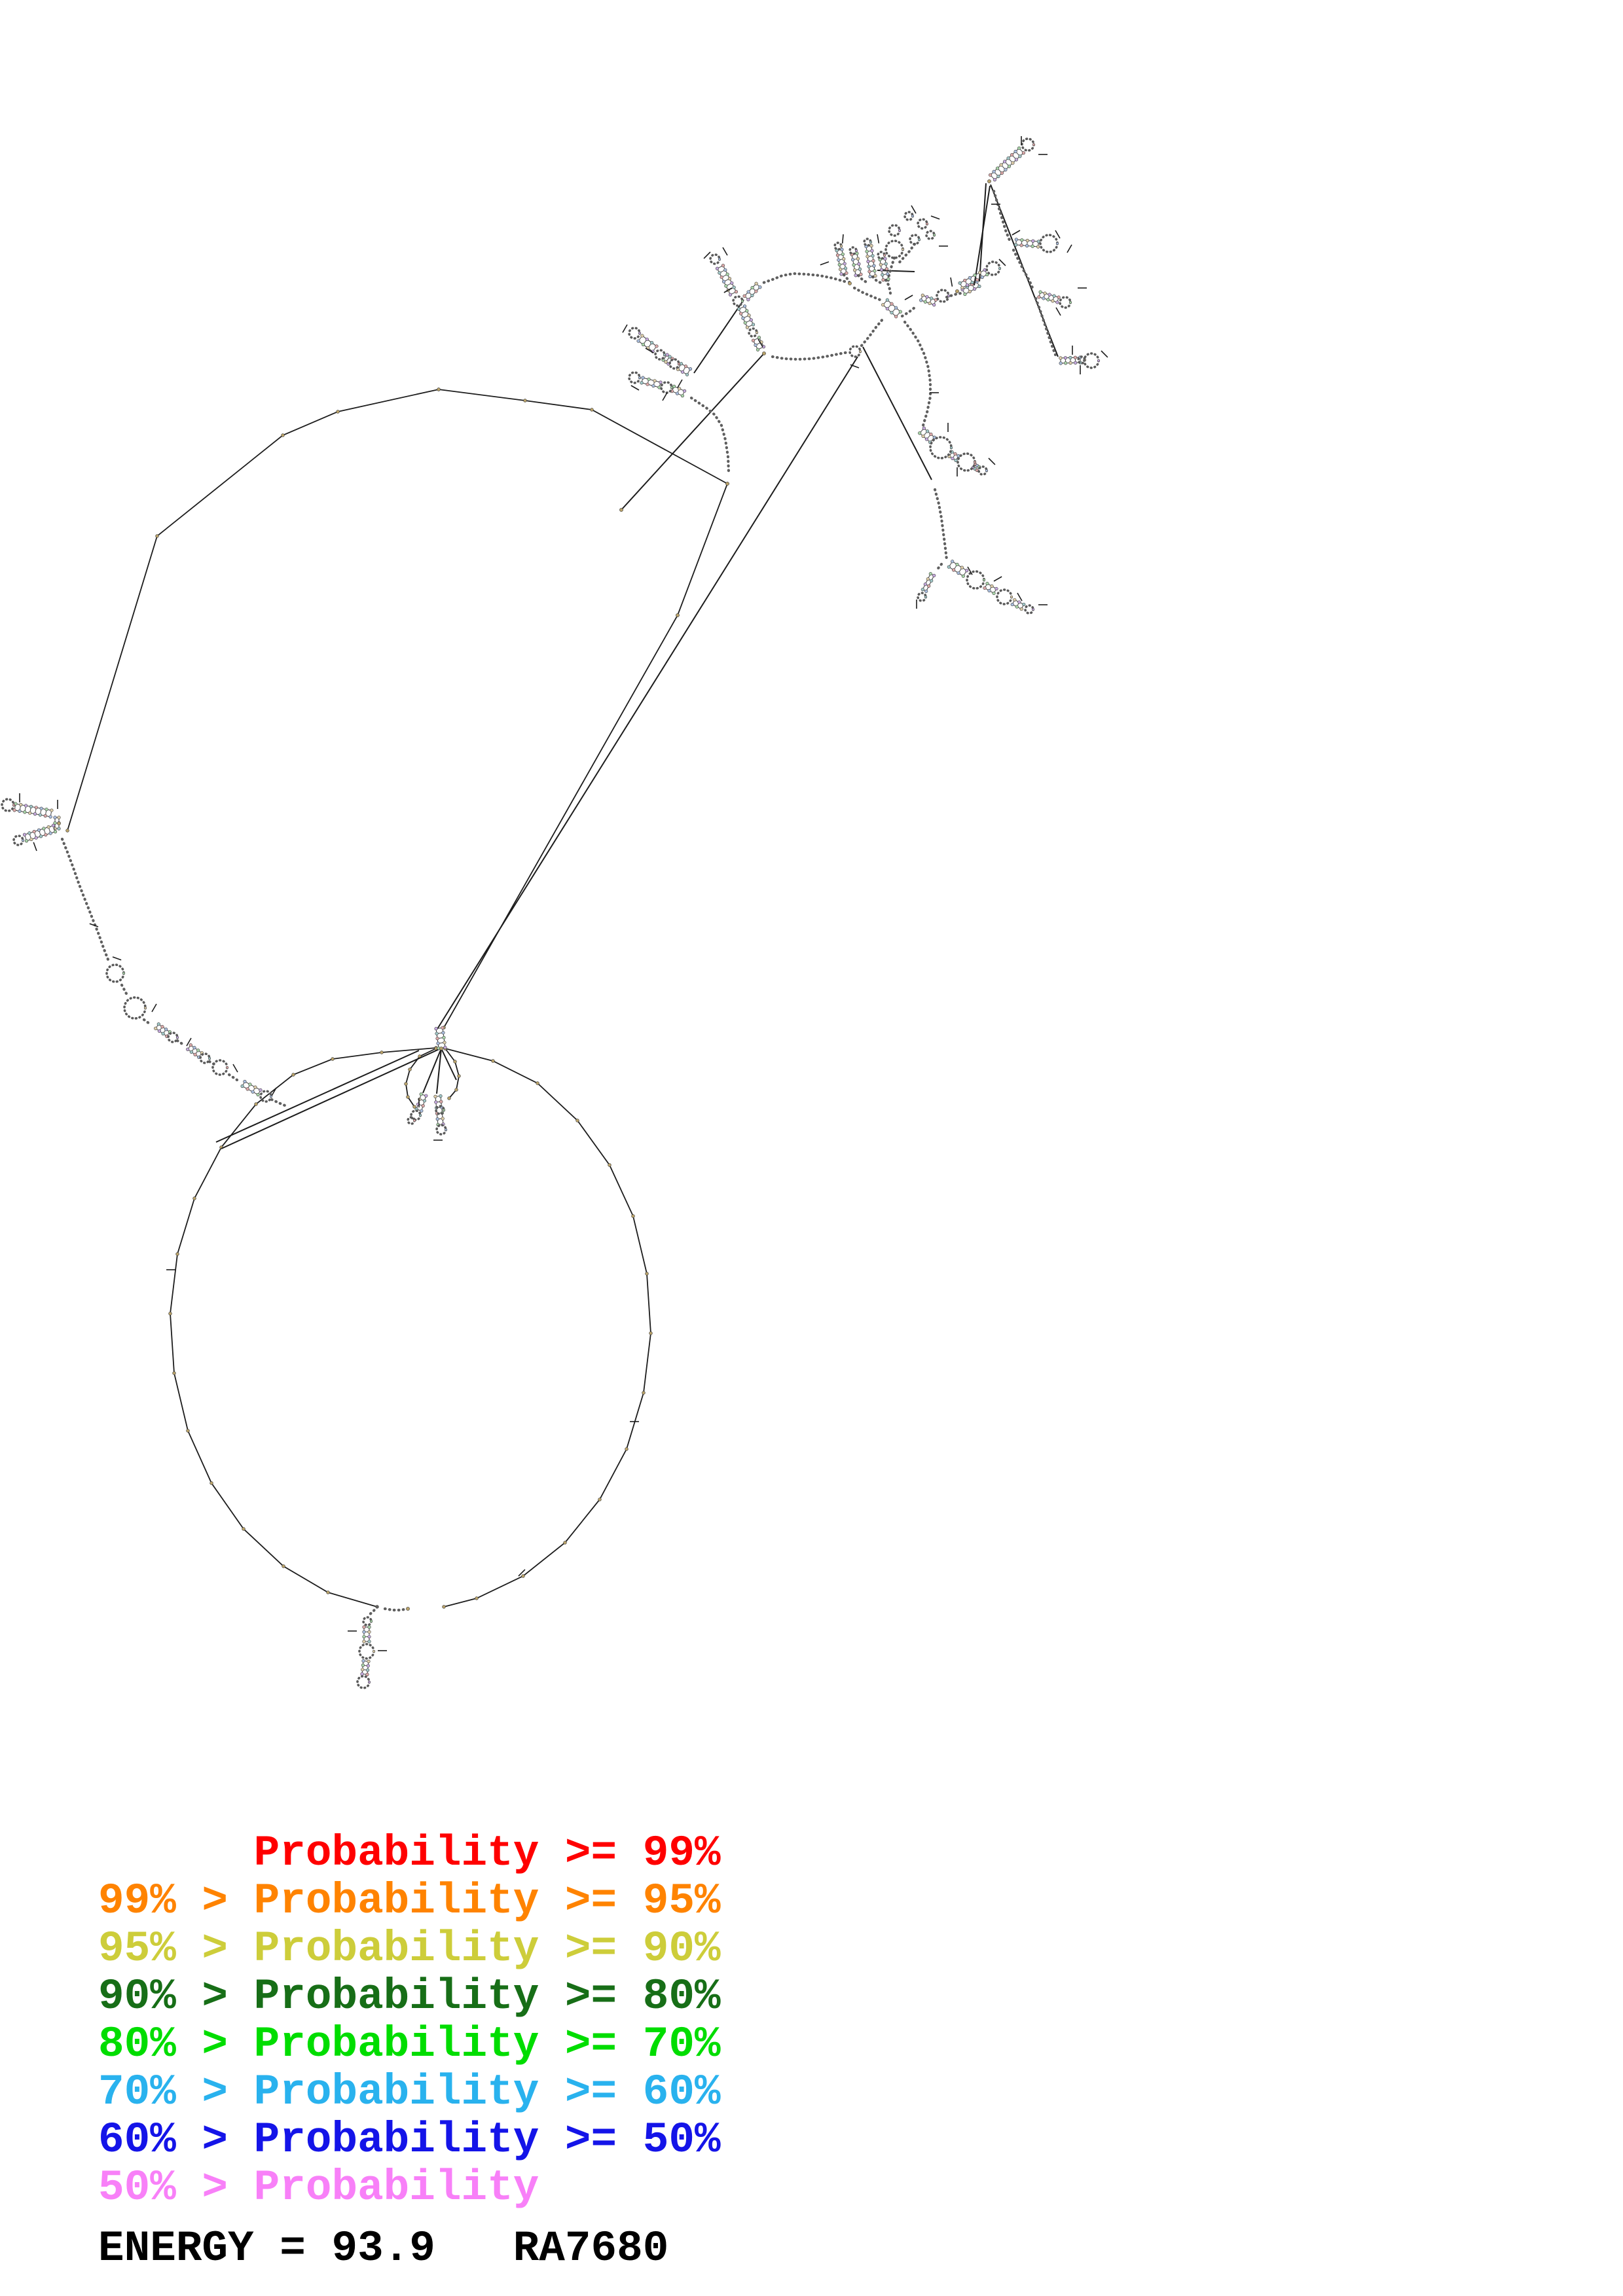 Image resolution: width=1623 pixels, height=2296 pixels. Describe the element at coordinates (409, 1948) in the screenshot. I see `legend-row-3: 95% > Probability >= 90%` at that location.